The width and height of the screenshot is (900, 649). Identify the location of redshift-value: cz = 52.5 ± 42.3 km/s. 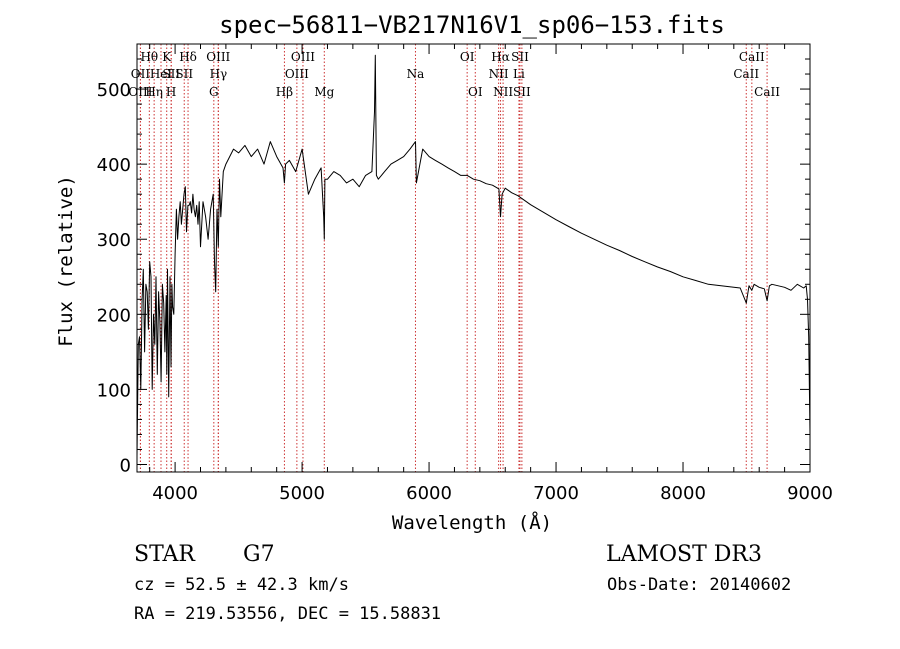
(241, 585).